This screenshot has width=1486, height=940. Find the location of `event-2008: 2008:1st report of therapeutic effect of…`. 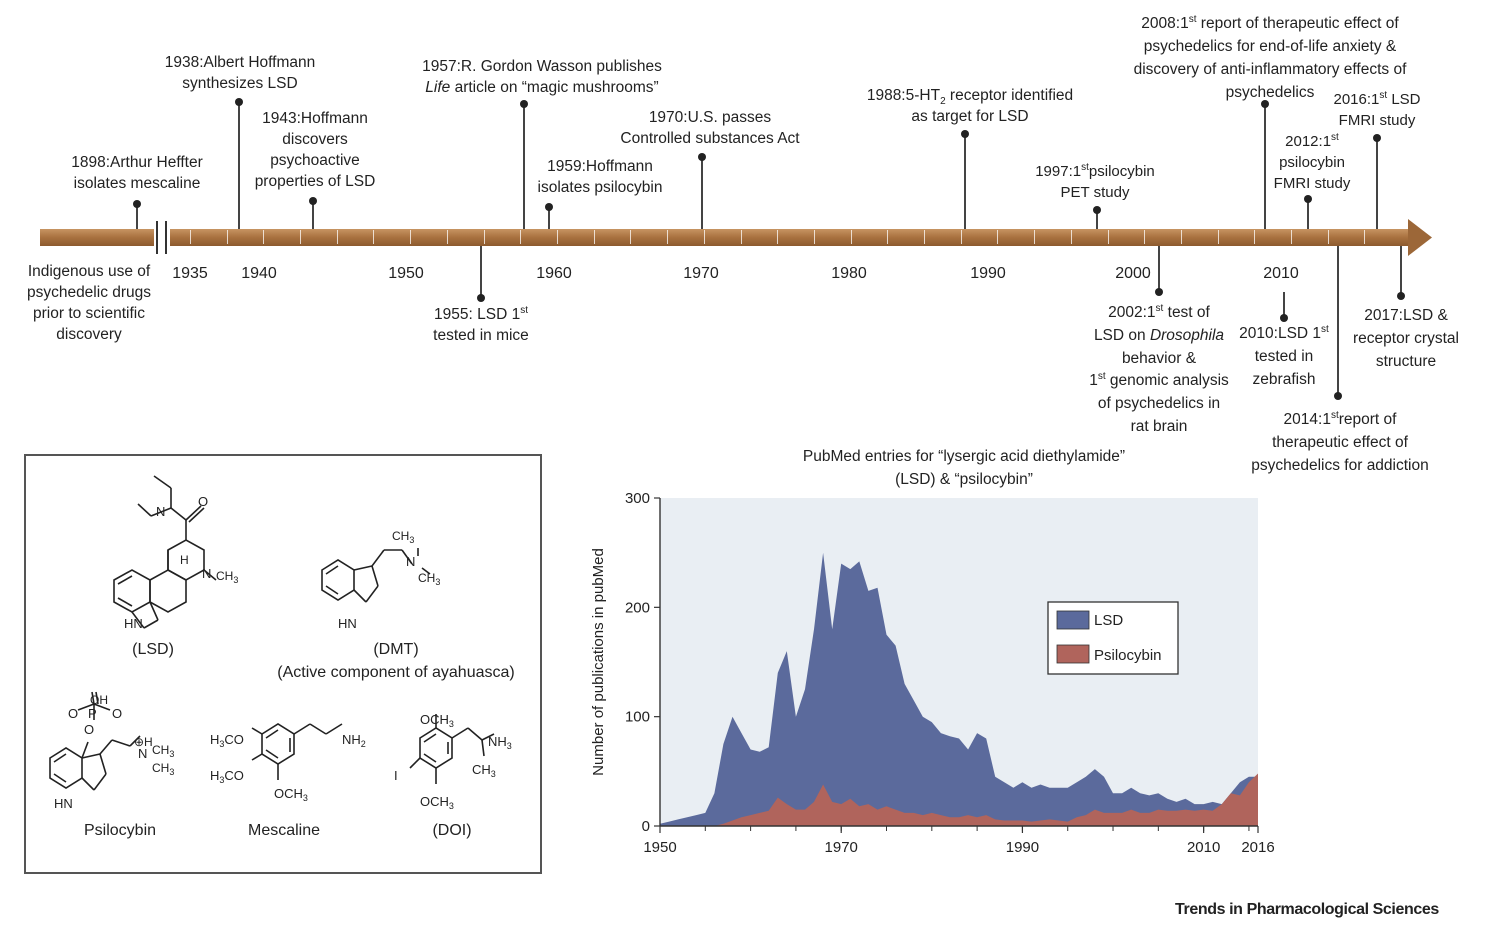

event-2008: 2008:1st report of therapeutic effect of… is located at coordinates (1270, 57).